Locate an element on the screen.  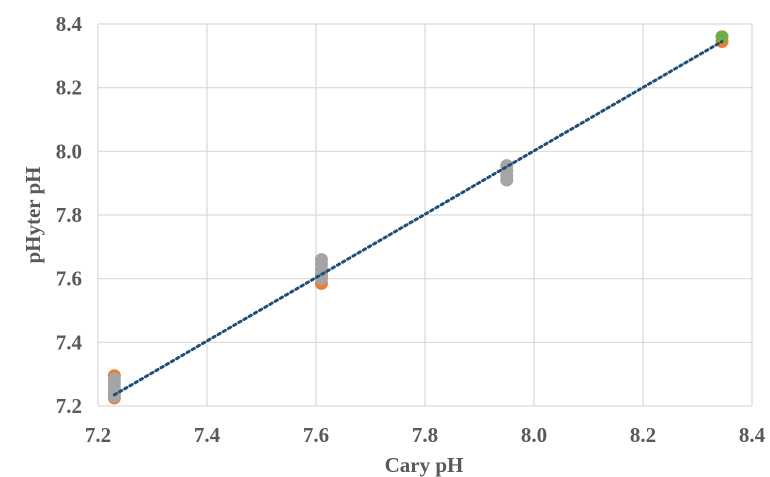
y-tick-label-3: 7.8 is located at coordinates (69, 215).